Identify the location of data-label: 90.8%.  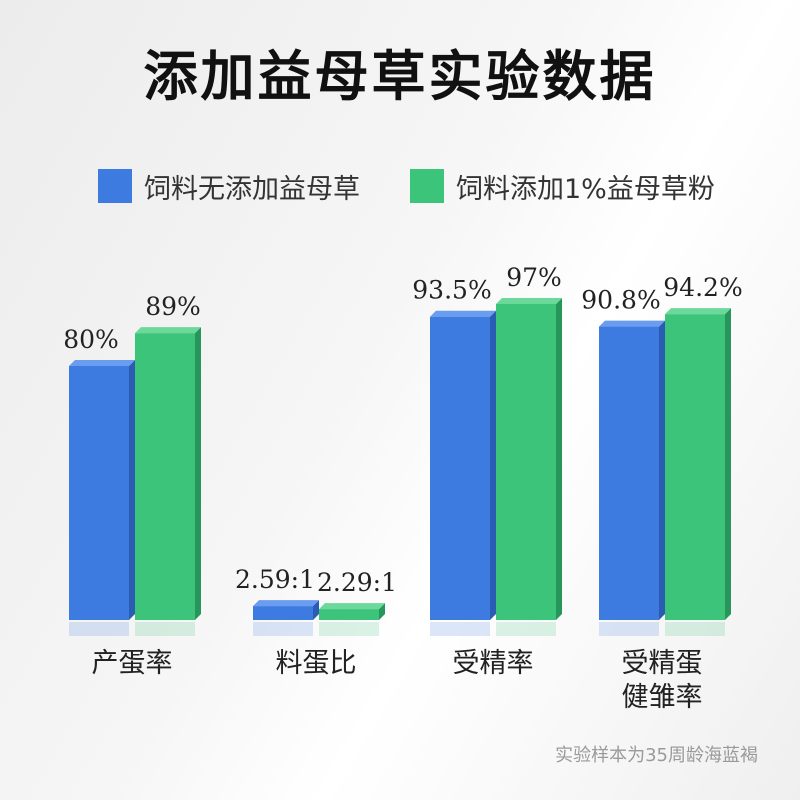
(620, 300).